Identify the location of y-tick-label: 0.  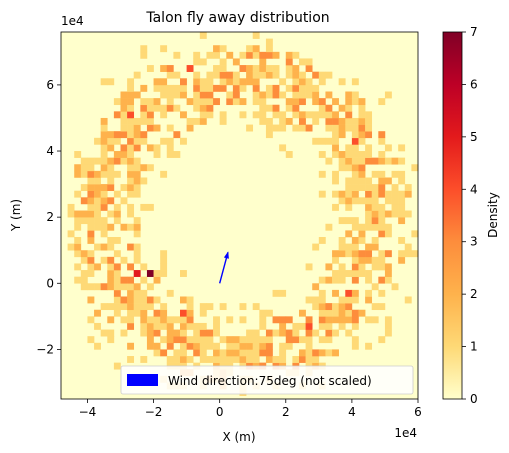
(50, 283).